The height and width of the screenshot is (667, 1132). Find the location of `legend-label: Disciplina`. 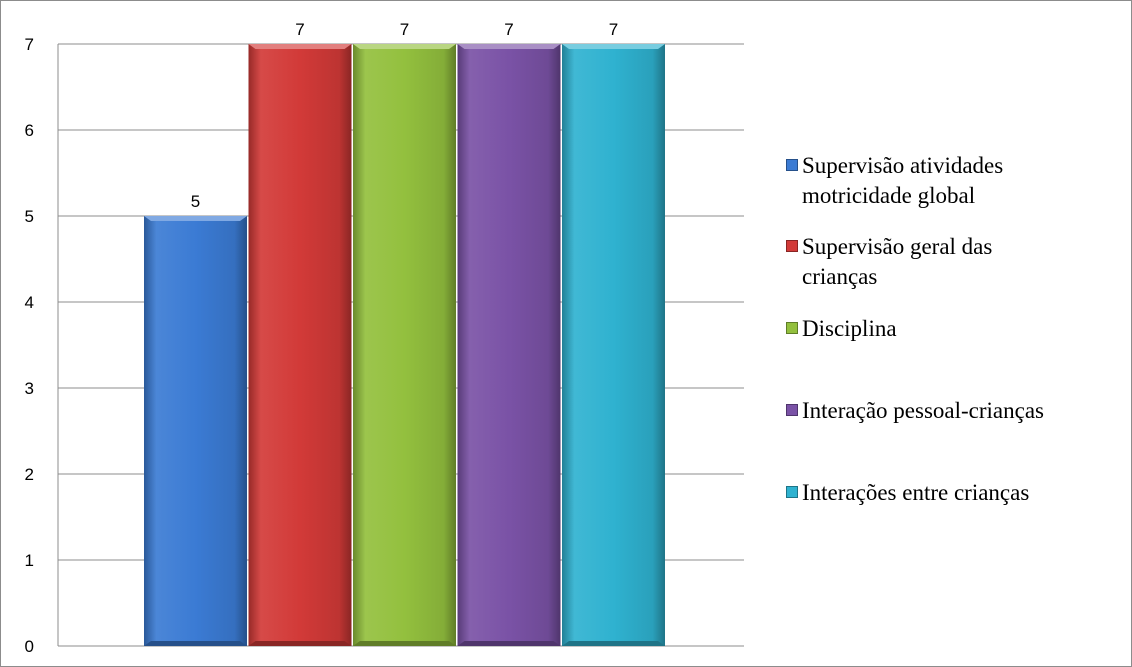

legend-label: Disciplina is located at coordinates (849, 328).